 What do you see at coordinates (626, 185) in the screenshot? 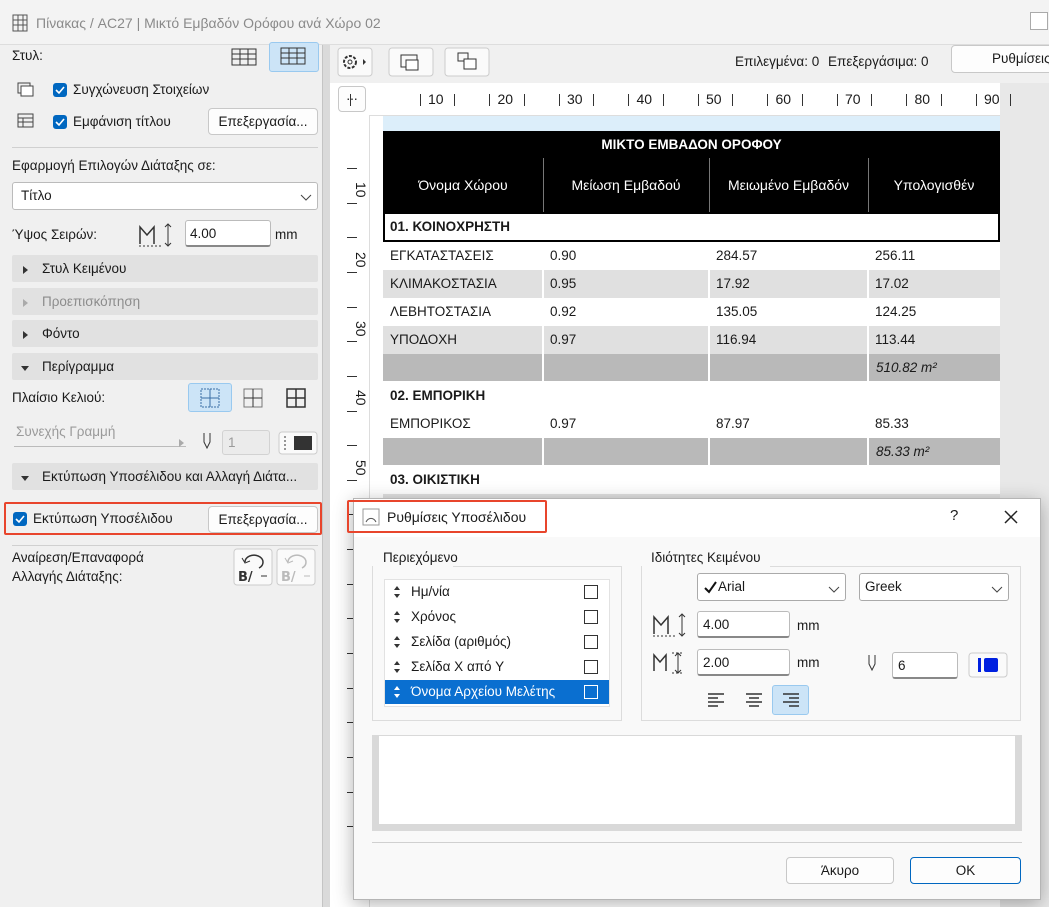
I see `header-cell: Μείωση Εμβαδού` at bounding box center [626, 185].